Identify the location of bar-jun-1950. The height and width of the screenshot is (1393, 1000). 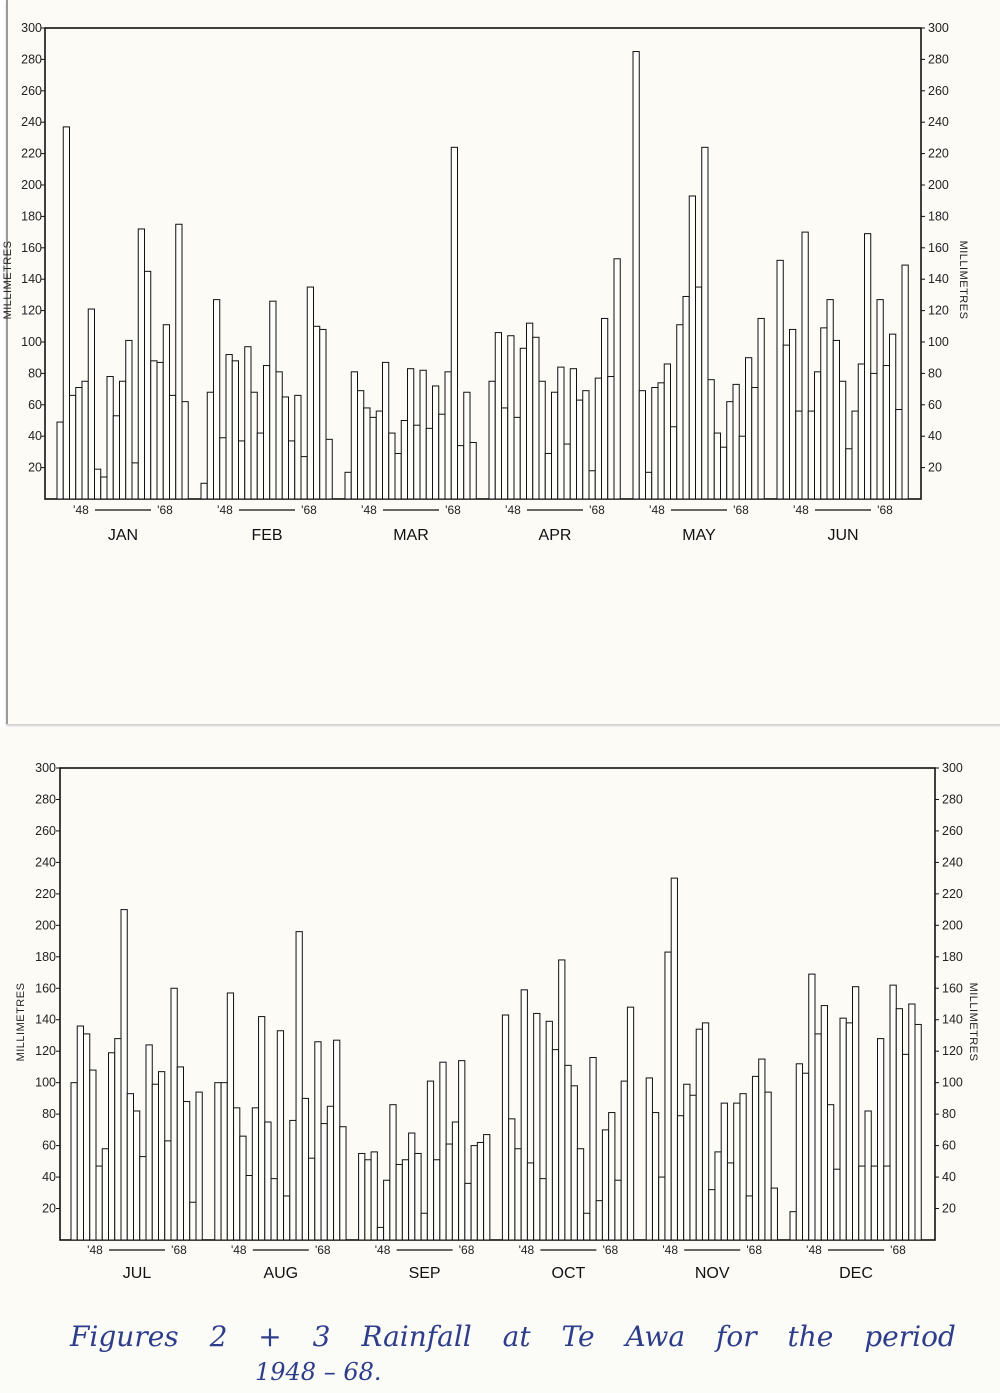
(793, 414).